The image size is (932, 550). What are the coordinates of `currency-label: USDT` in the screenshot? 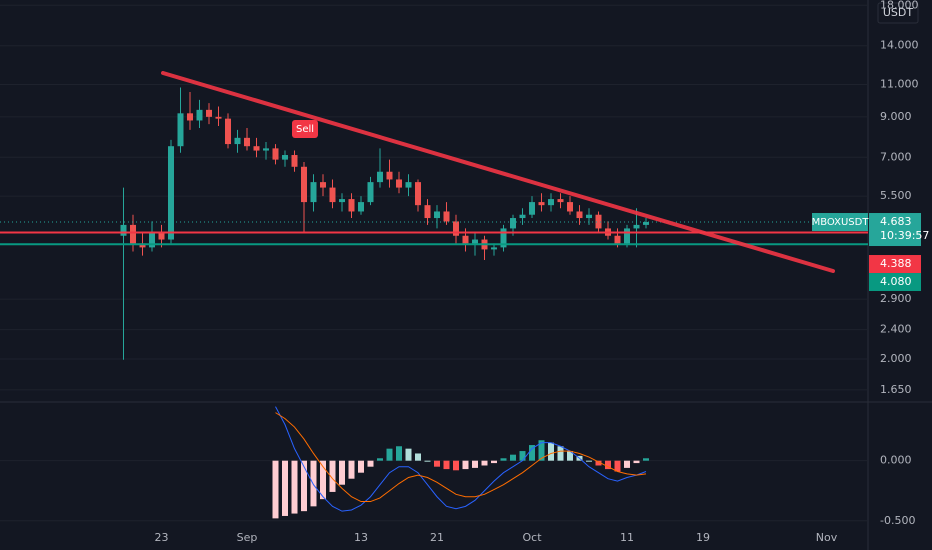 It's located at (898, 12).